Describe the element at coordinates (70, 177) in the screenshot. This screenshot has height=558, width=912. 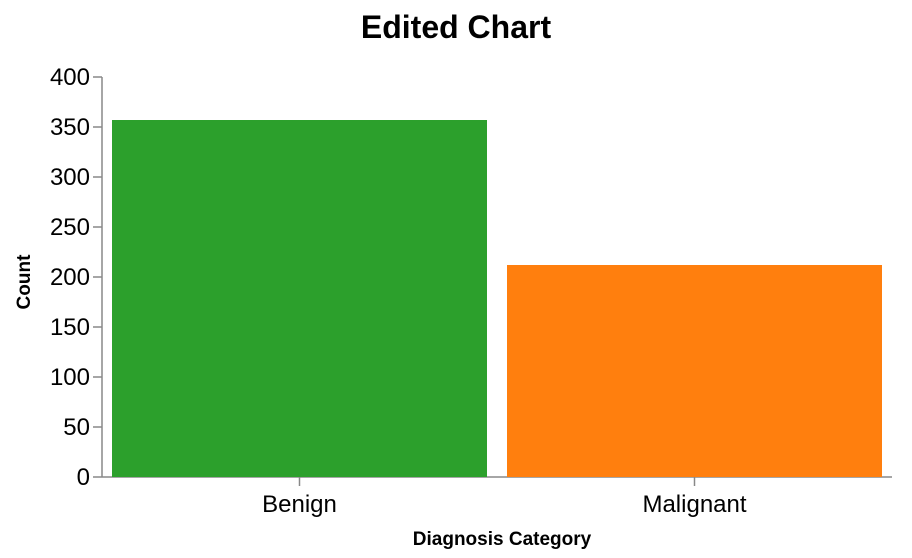
I see `y-tick-label: 300` at that location.